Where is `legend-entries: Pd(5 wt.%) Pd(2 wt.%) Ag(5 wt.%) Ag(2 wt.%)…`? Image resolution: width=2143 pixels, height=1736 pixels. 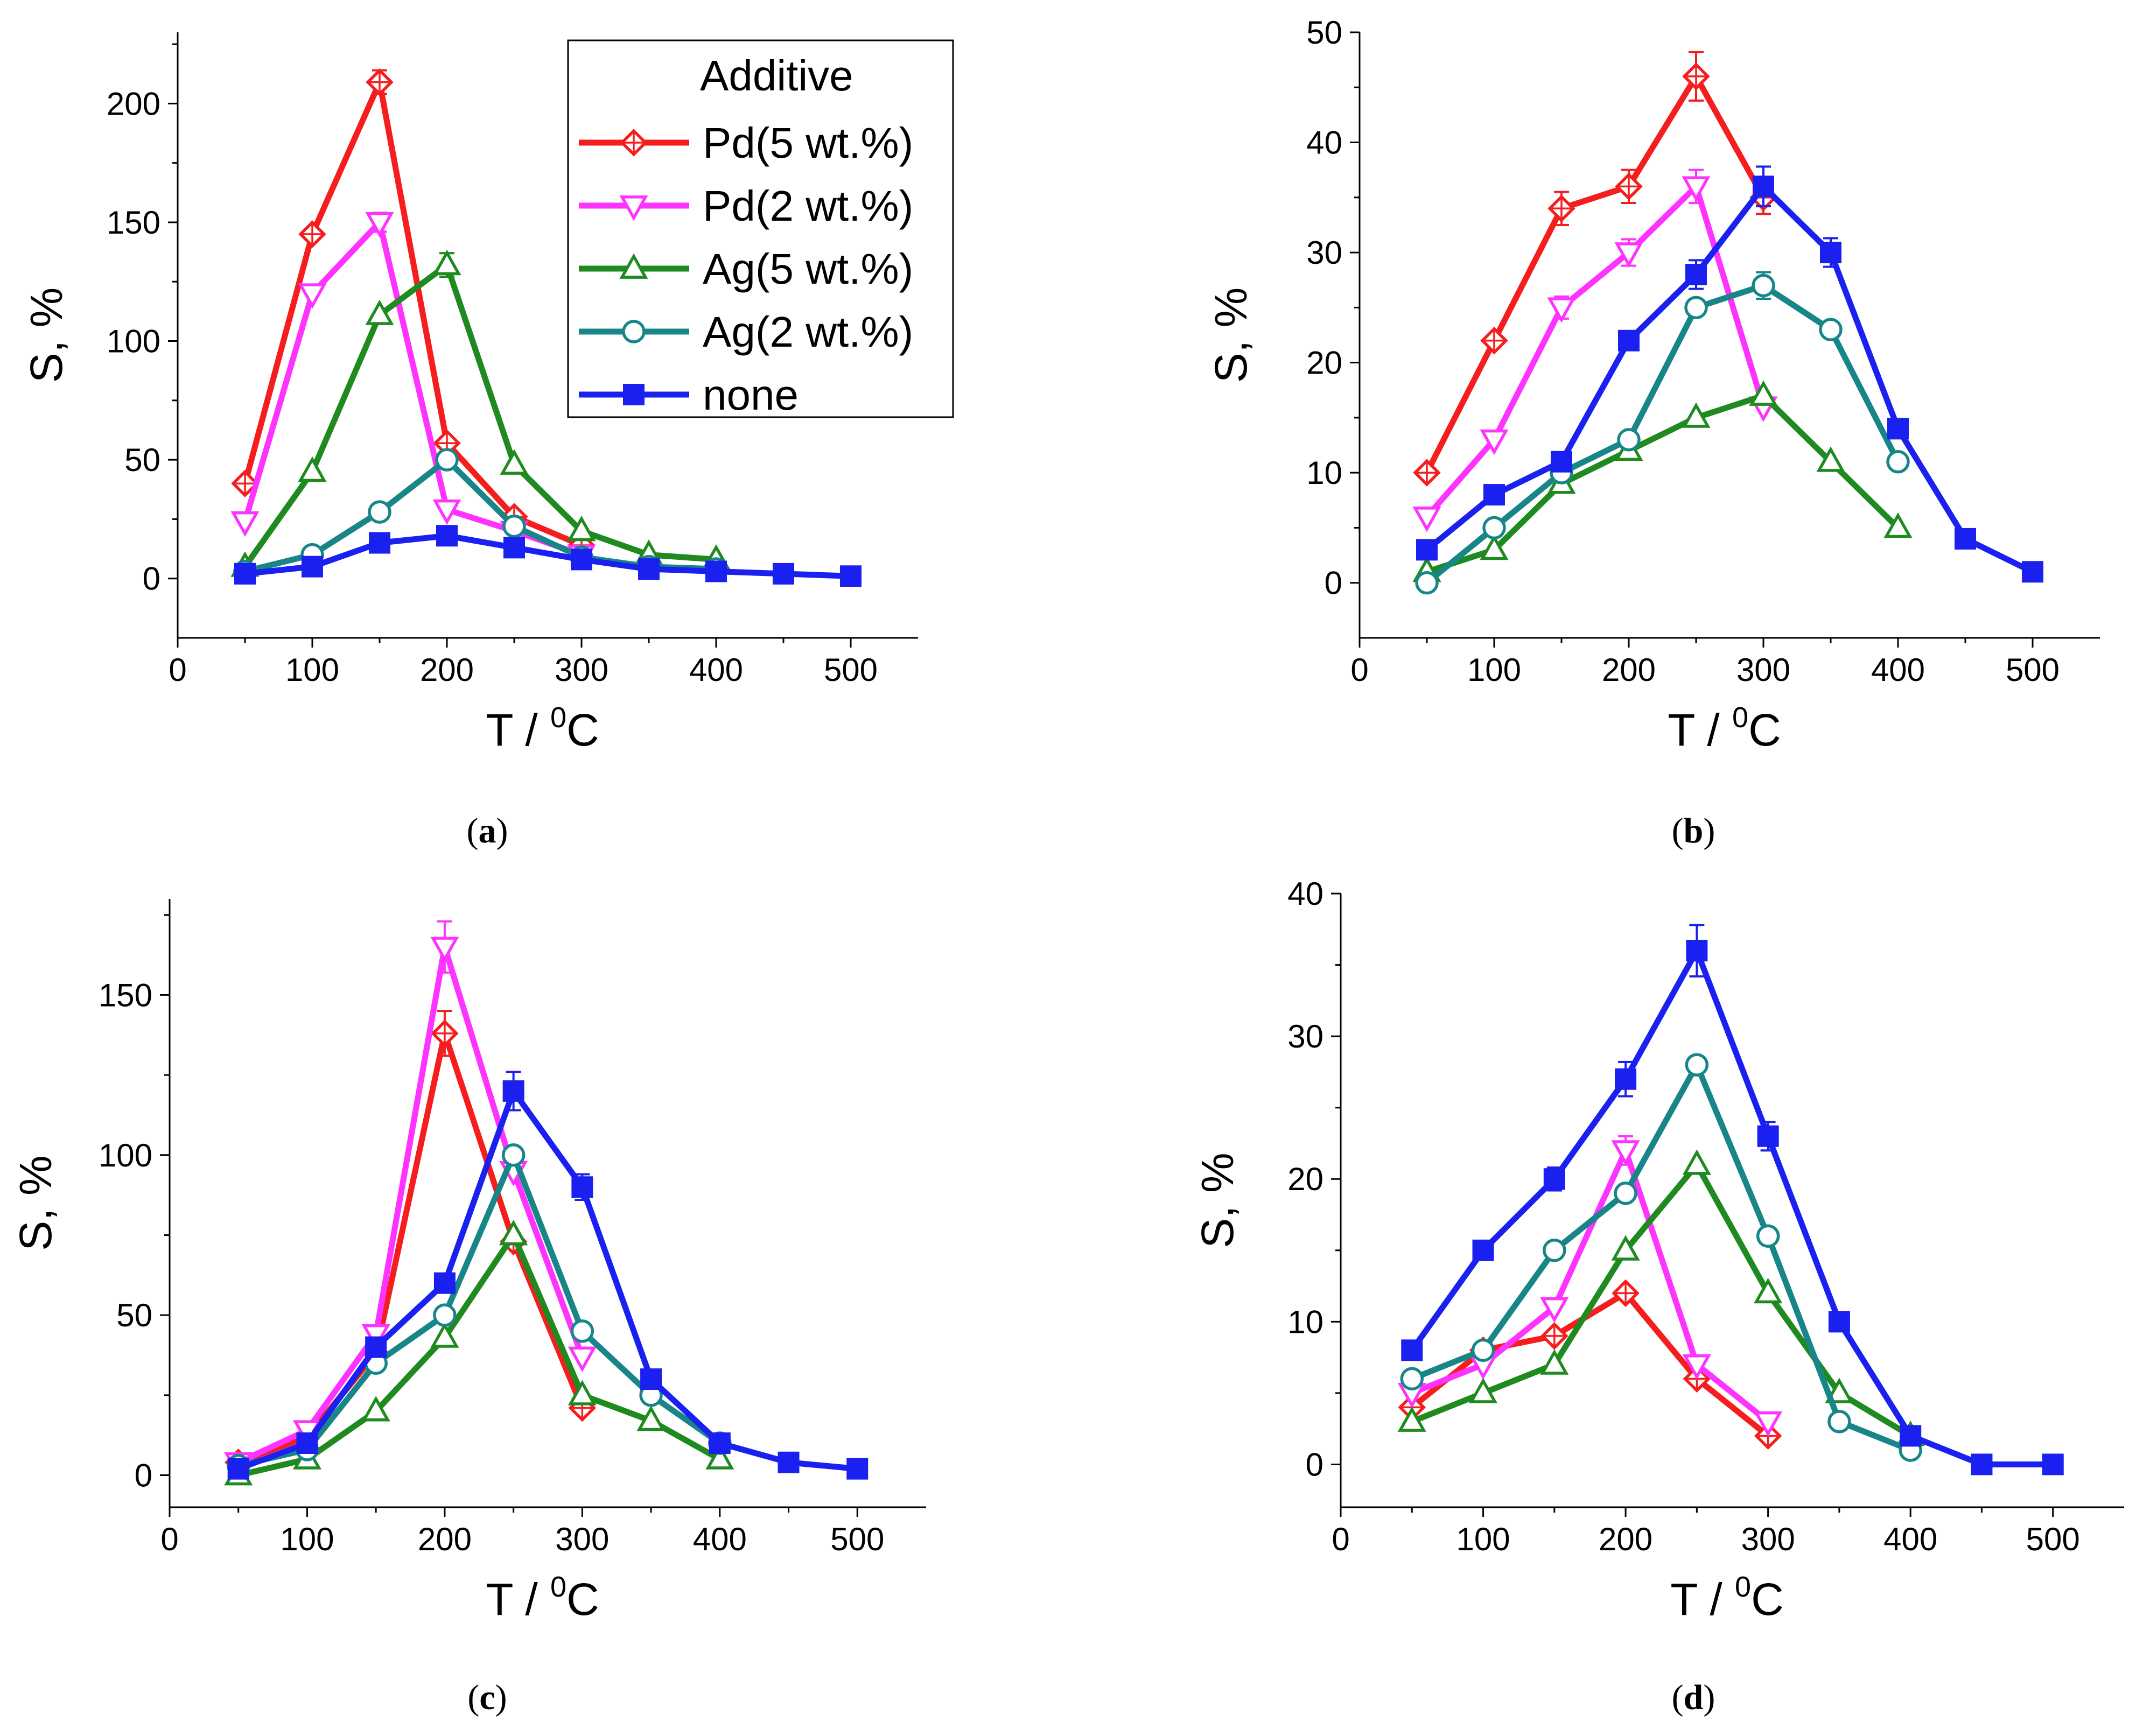
legend-entries: Pd(5 wt.%) Pd(2 wt.%) Ag(5 wt.%) Ag(2 wt.%)… is located at coordinates (746, 269).